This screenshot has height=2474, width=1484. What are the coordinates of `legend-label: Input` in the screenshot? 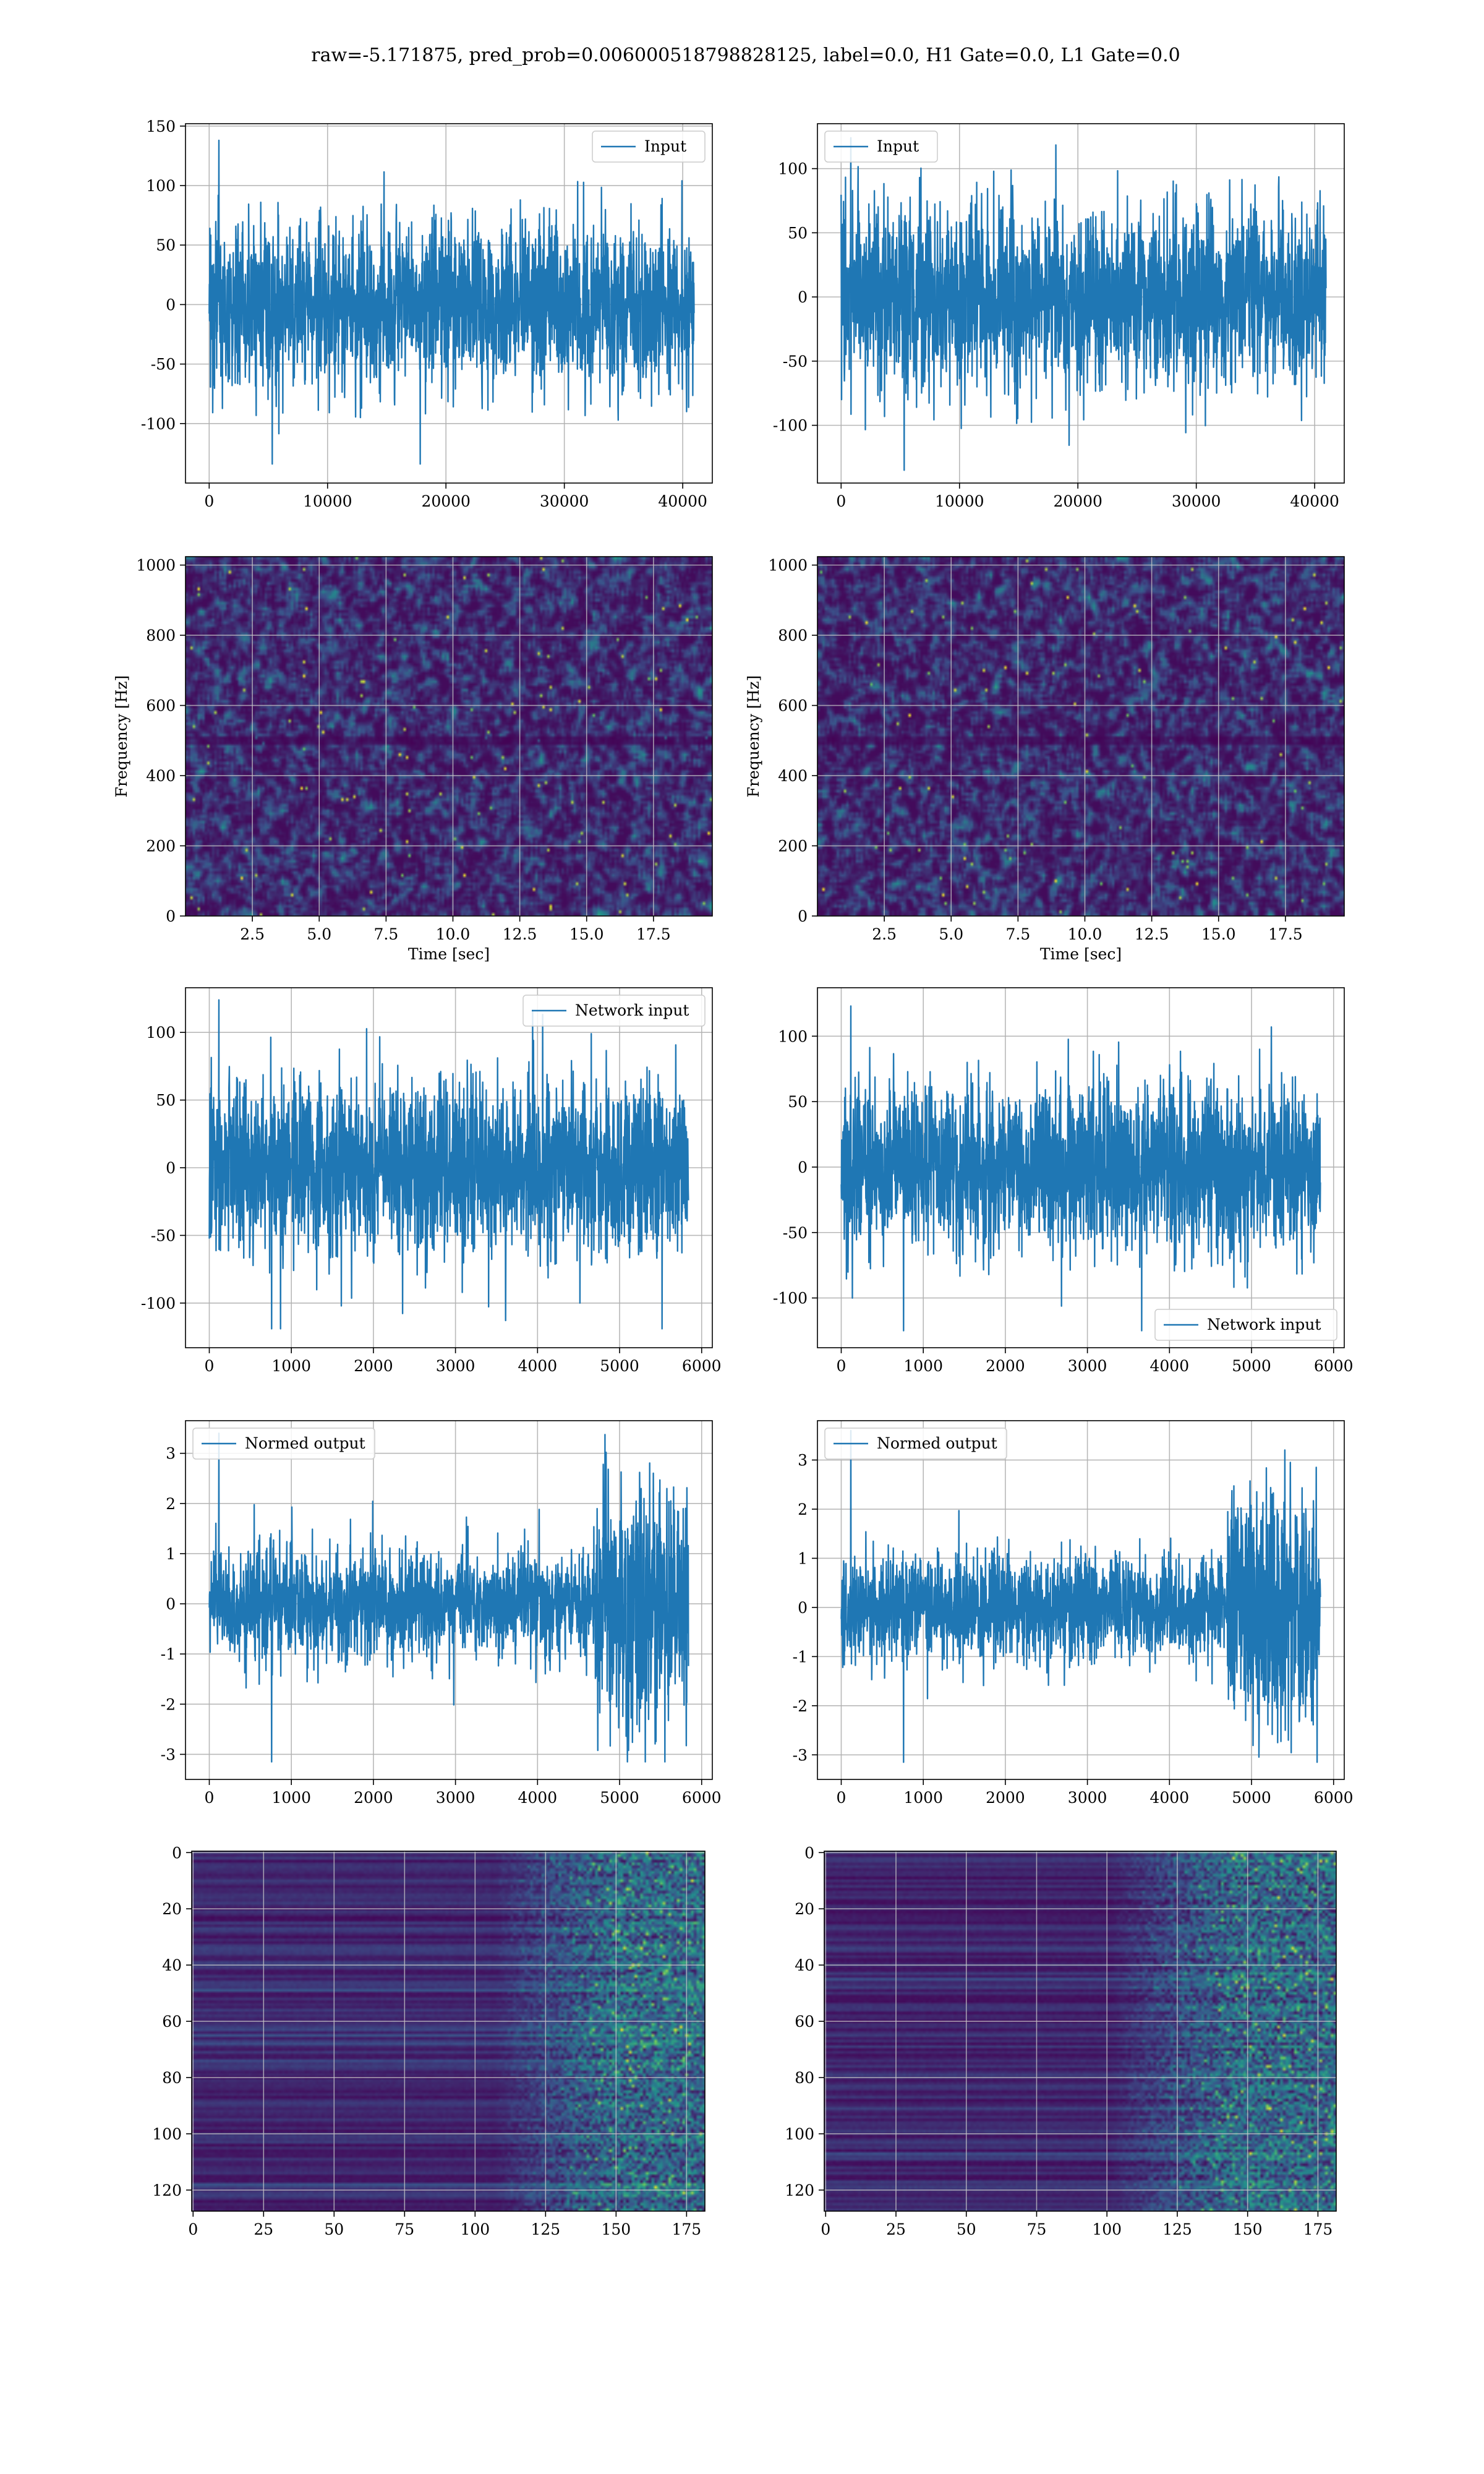 It's located at (665, 146).